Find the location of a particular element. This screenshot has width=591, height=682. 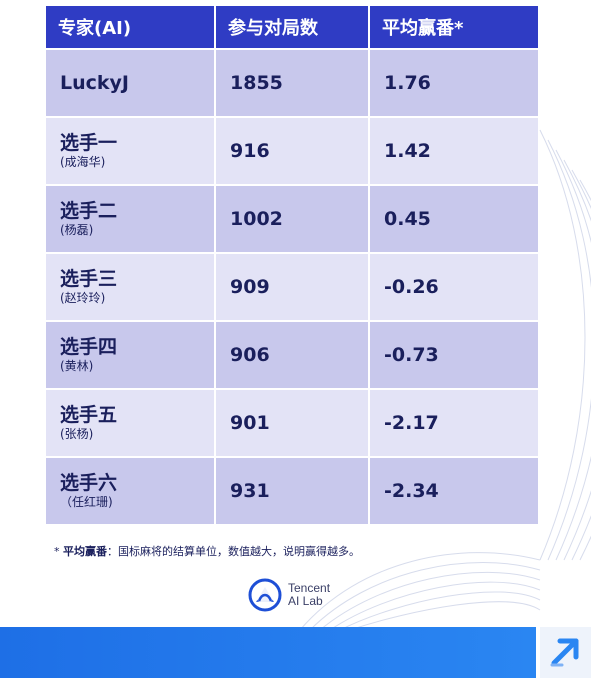

games-cell: 1002 is located at coordinates (292, 218).